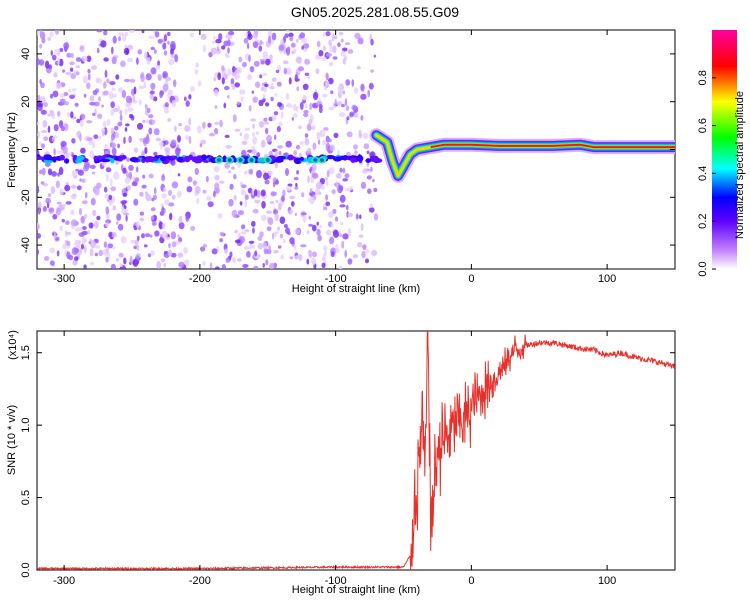 The height and width of the screenshot is (600, 750). I want to click on top-y-tick-label: -20, so click(26, 197).